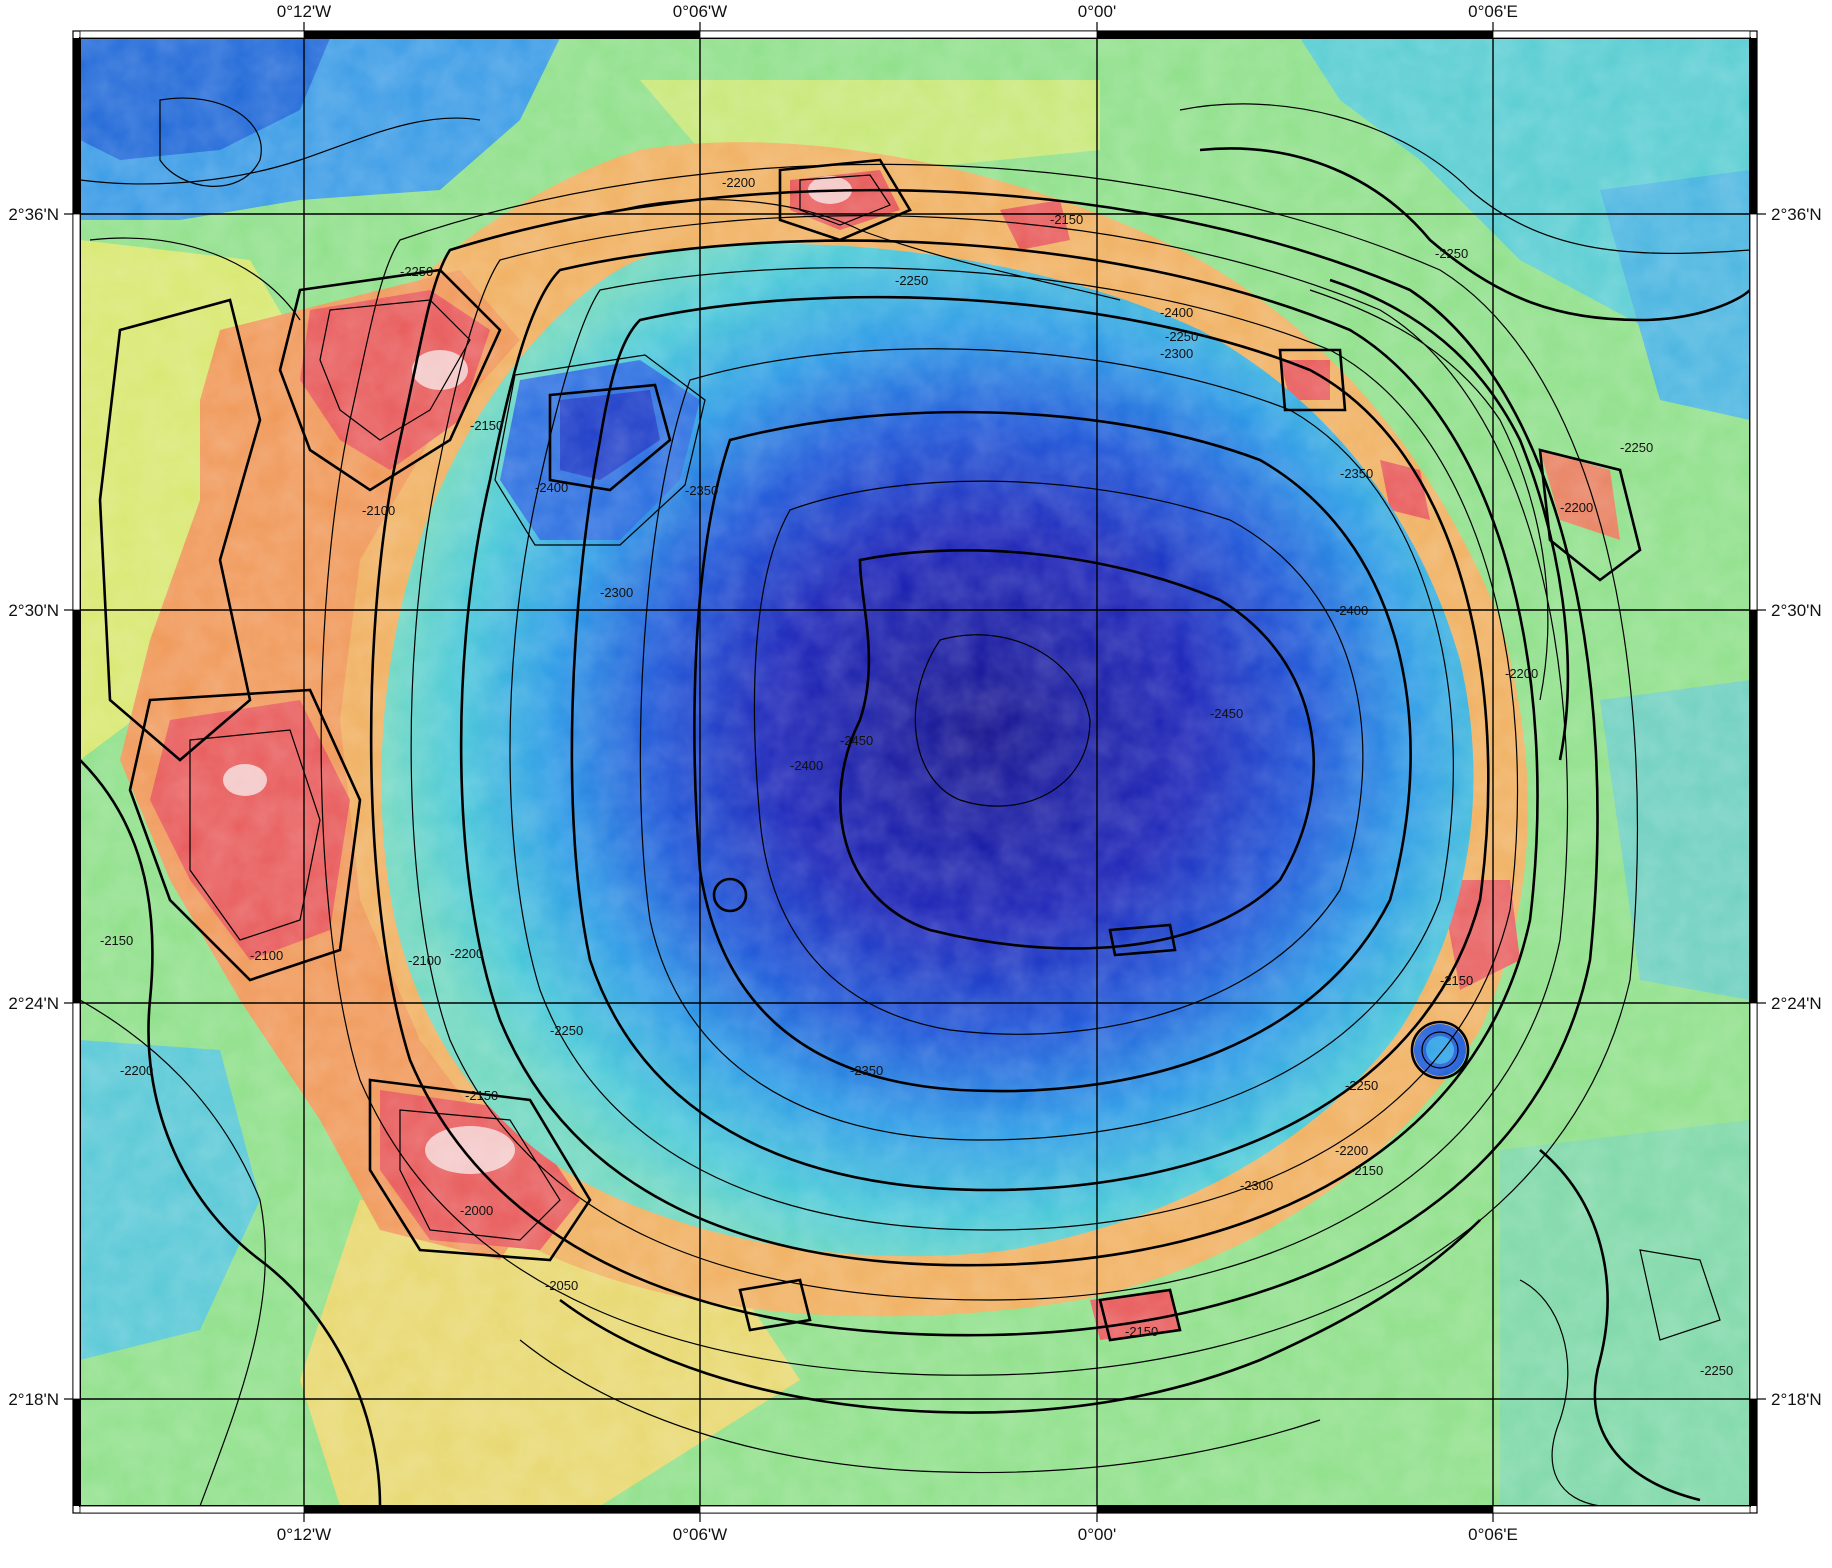  What do you see at coordinates (1493, 11) in the screenshot?
I see `top-lon-label: 0°06'E` at bounding box center [1493, 11].